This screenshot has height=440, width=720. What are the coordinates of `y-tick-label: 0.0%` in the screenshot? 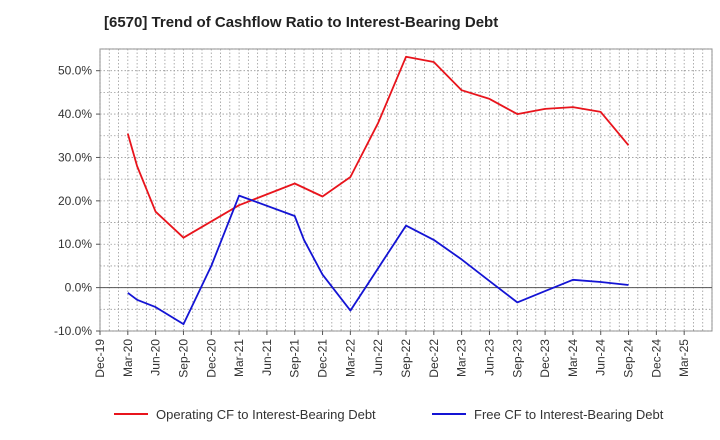 It's located at (79, 288).